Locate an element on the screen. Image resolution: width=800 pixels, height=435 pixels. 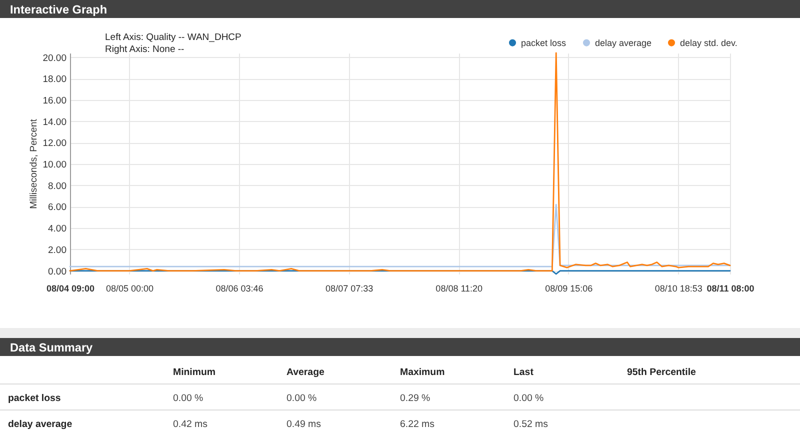
x-tick-label: 08/08 11:20 is located at coordinates (459, 289).